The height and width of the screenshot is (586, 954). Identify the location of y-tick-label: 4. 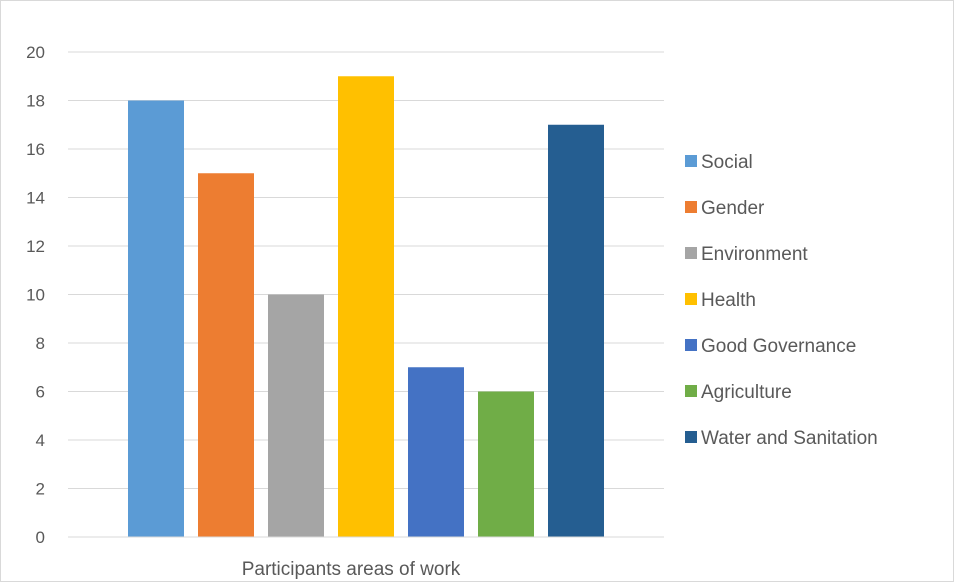
(40, 440).